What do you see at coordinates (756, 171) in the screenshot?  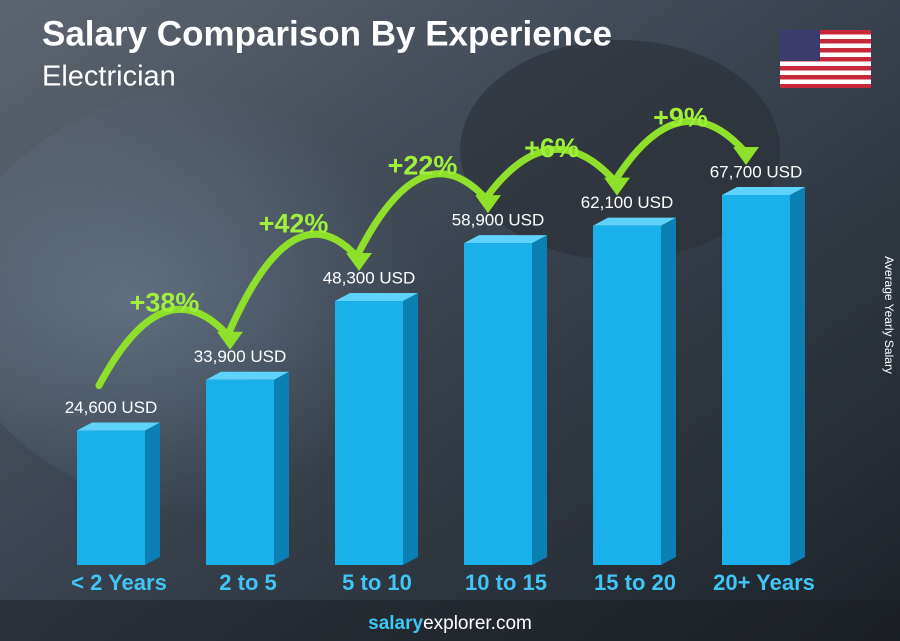 I see `value-label: 67,700 USD` at bounding box center [756, 171].